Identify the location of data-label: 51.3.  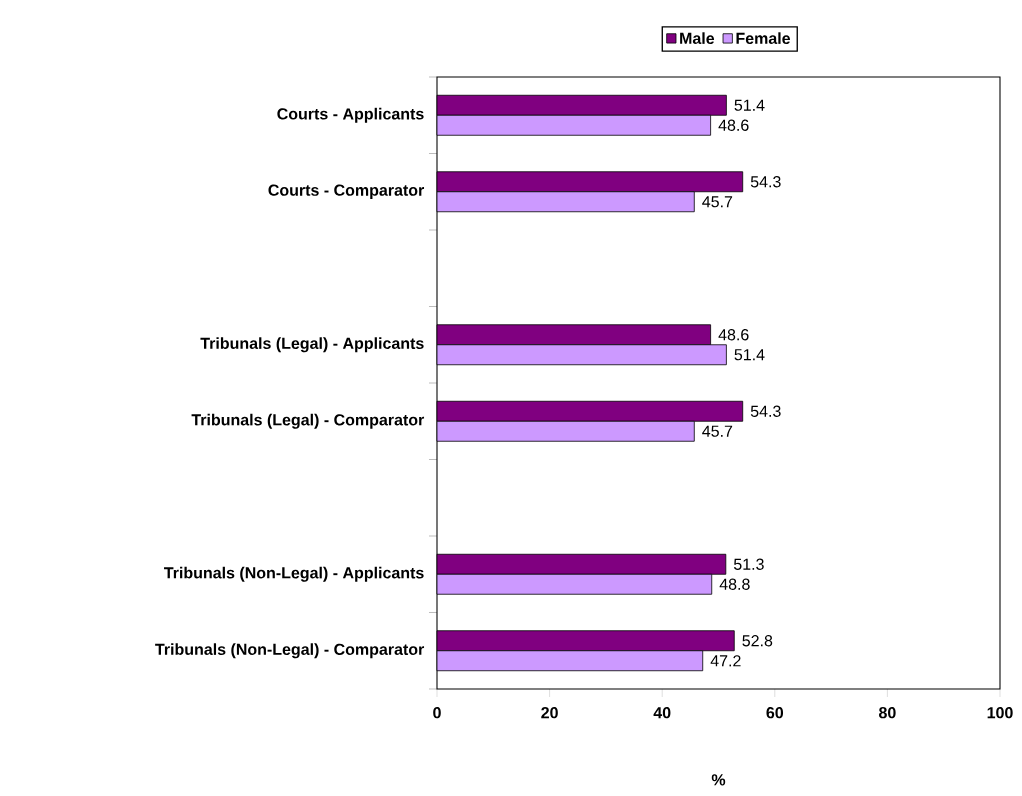
(748, 564).